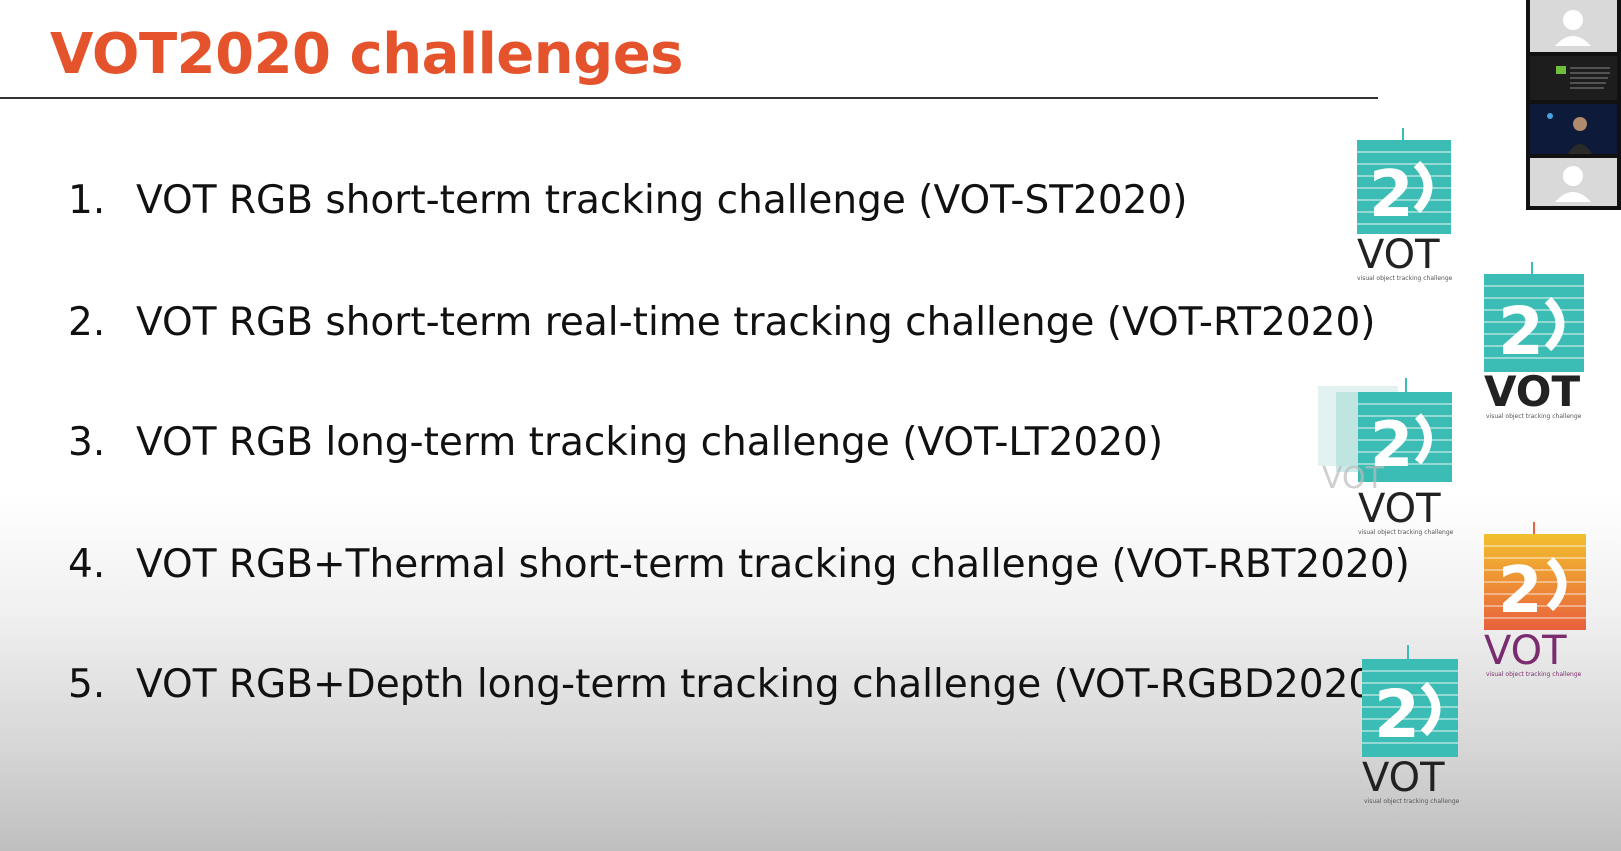 This screenshot has width=1621, height=851. I want to click on vot-rgbd-logo: 2 VOT visual object tracking challenge, so click(1411, 726).